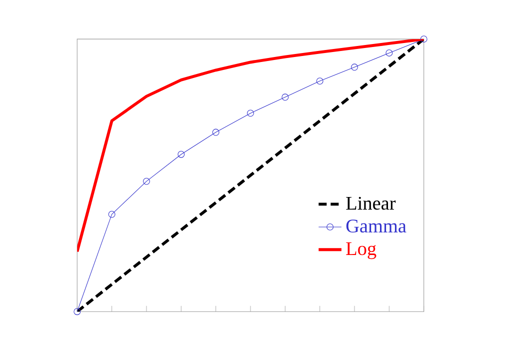  I want to click on legend-label: Linear, so click(371, 203).